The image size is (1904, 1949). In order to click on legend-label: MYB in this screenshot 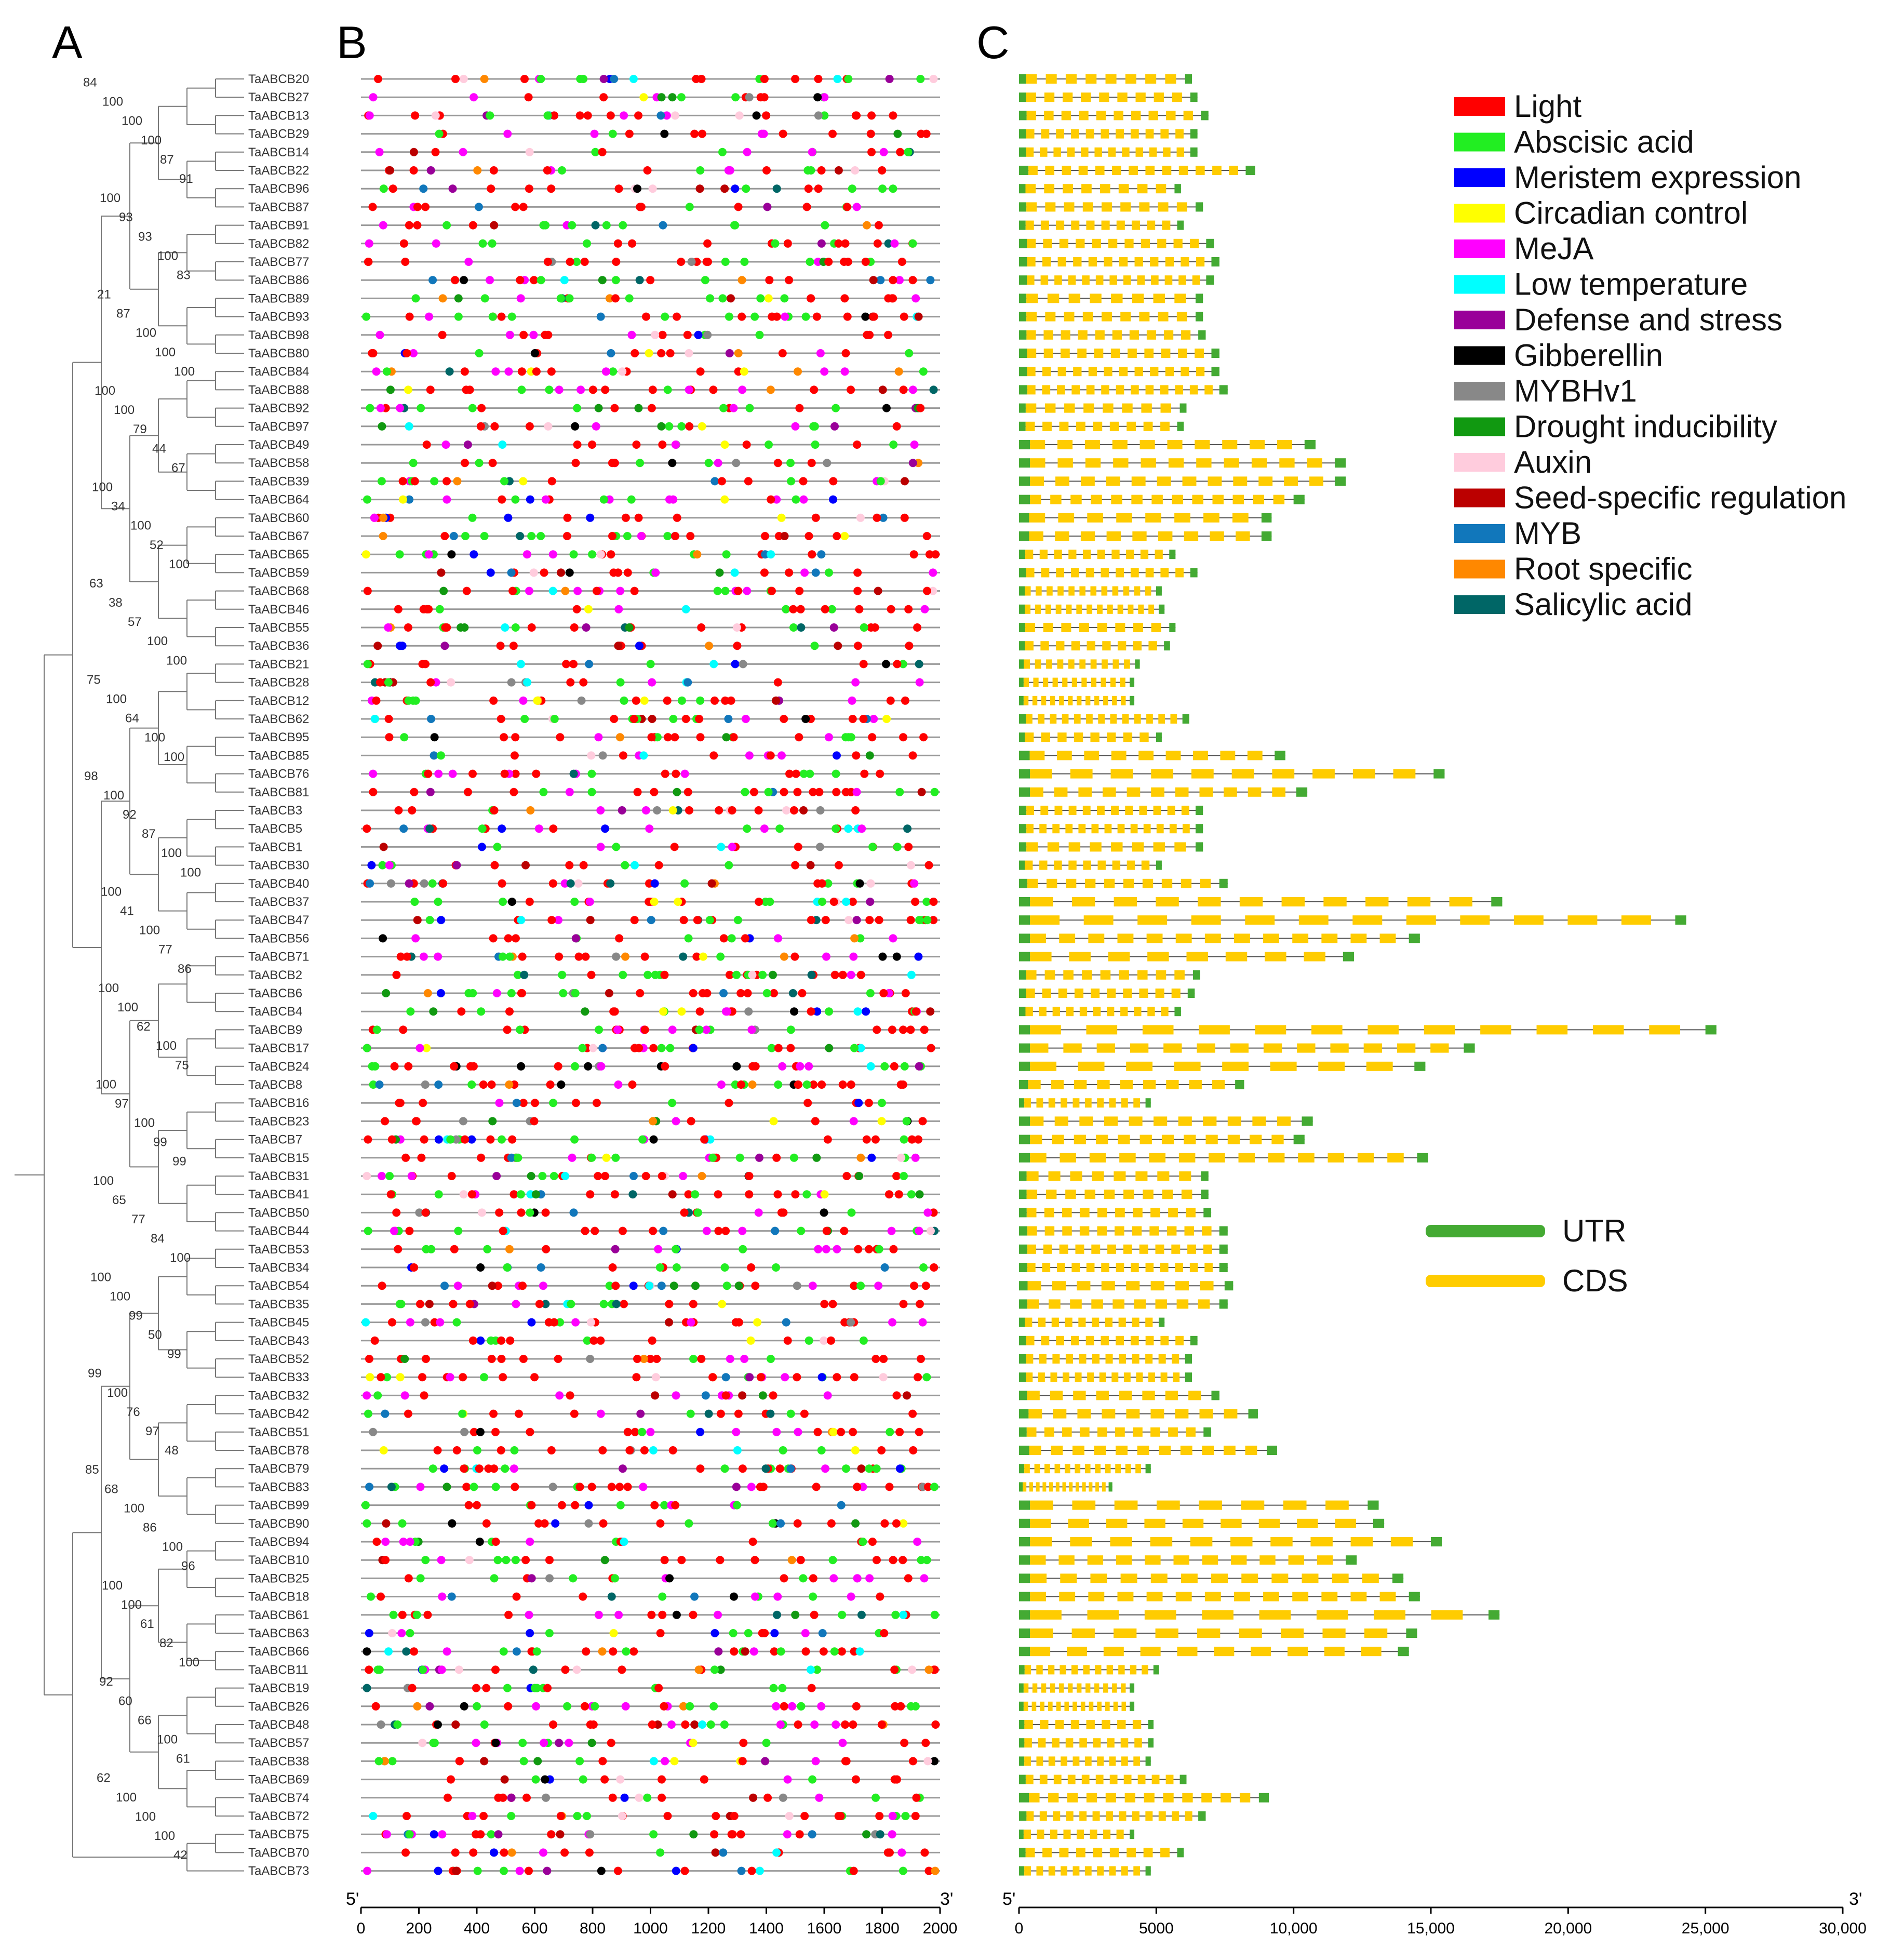, I will do `click(1547, 533)`.